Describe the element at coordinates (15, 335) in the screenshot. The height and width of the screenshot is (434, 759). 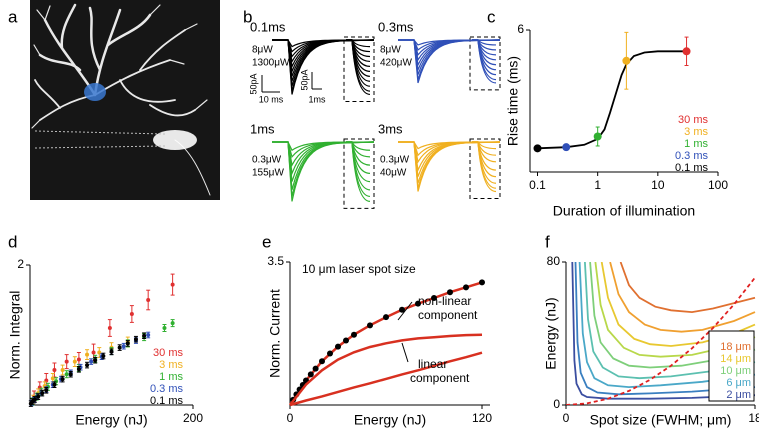
I see `y-axis-label: Norm. Integral` at that location.